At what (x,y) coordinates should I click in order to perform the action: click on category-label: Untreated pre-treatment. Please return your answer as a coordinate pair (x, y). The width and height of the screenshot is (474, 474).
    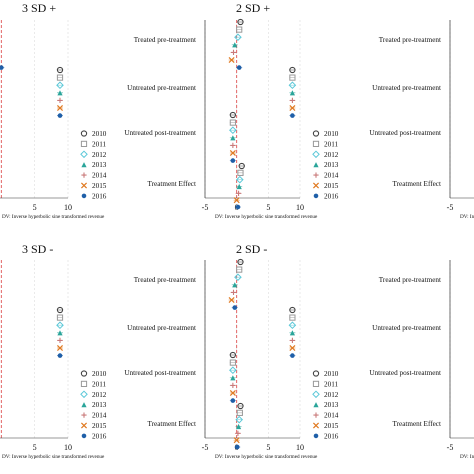
    Looking at the image, I should click on (161, 328).